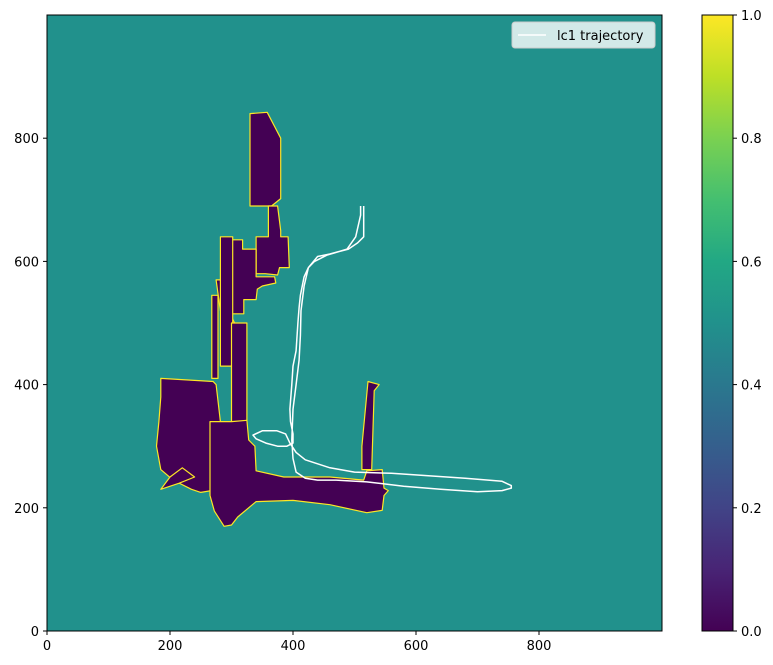 The width and height of the screenshot is (773, 665). Describe the element at coordinates (751, 139) in the screenshot. I see `colorbar-tick-label: 0.8` at that location.